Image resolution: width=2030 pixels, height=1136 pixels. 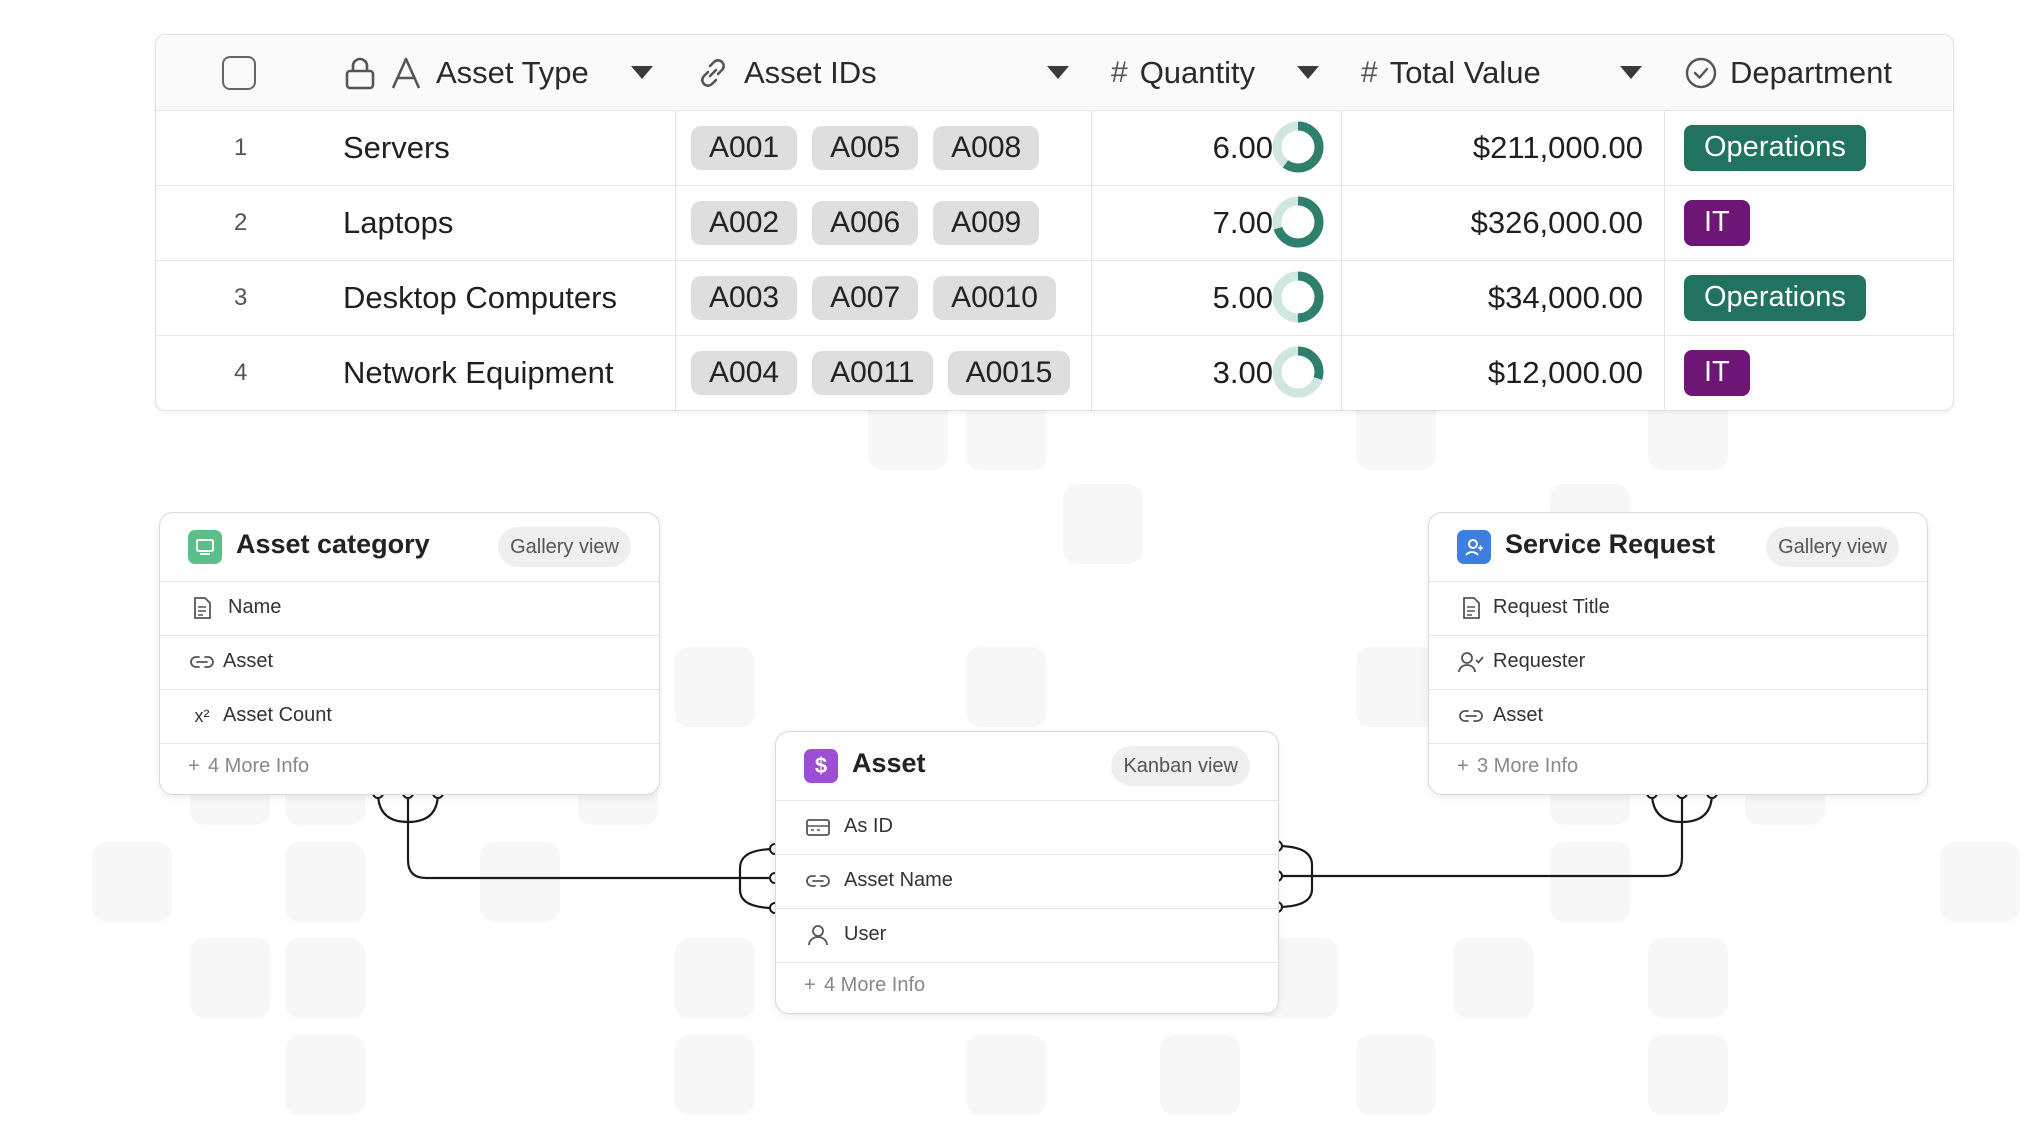 I want to click on quantity-cell: 5.00, so click(x=1242, y=297).